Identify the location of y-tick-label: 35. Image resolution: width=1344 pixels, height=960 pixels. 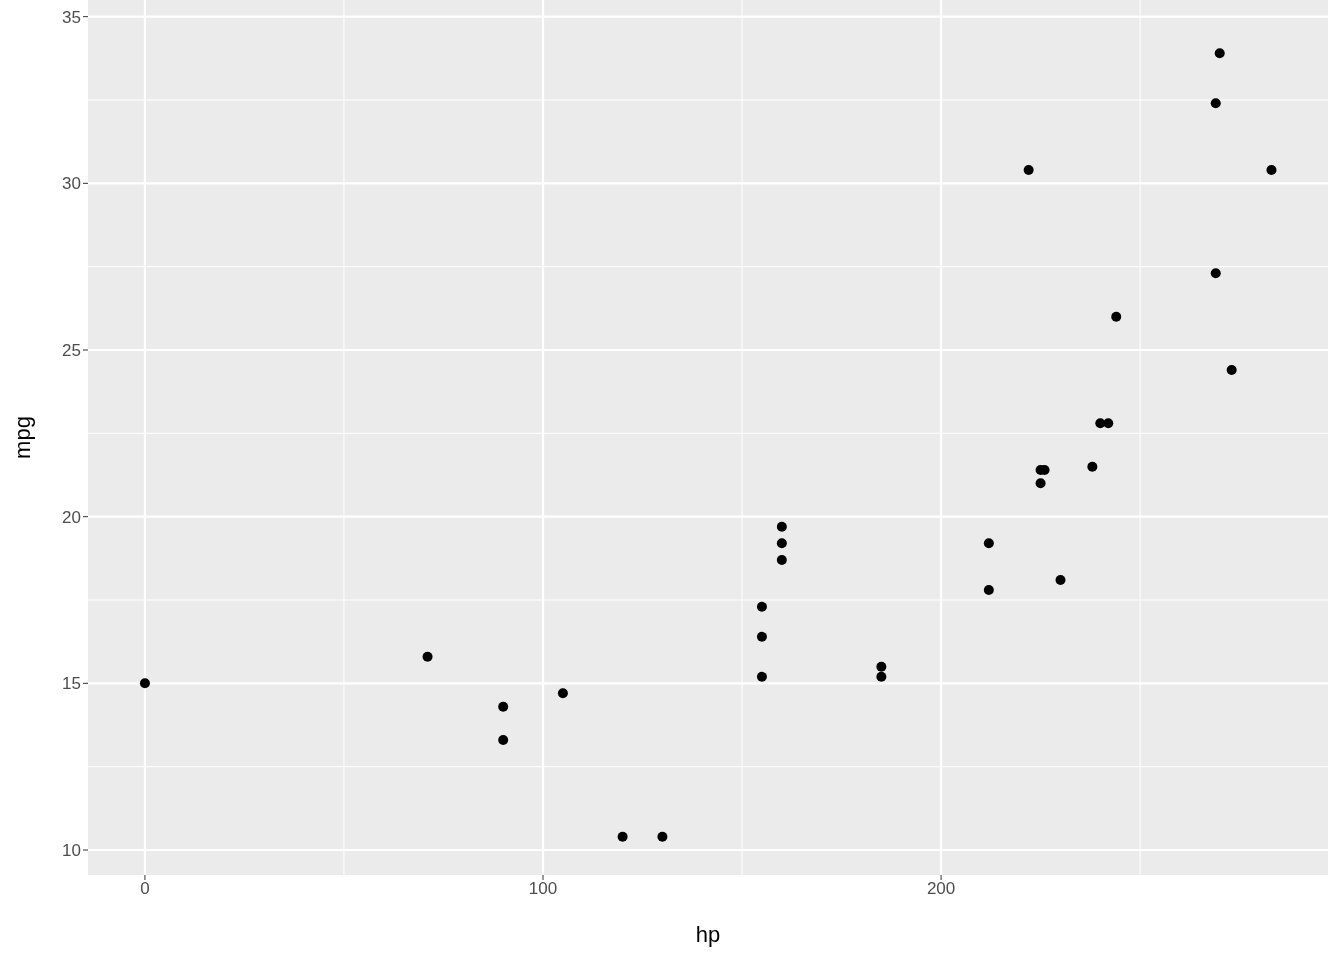
(71, 17).